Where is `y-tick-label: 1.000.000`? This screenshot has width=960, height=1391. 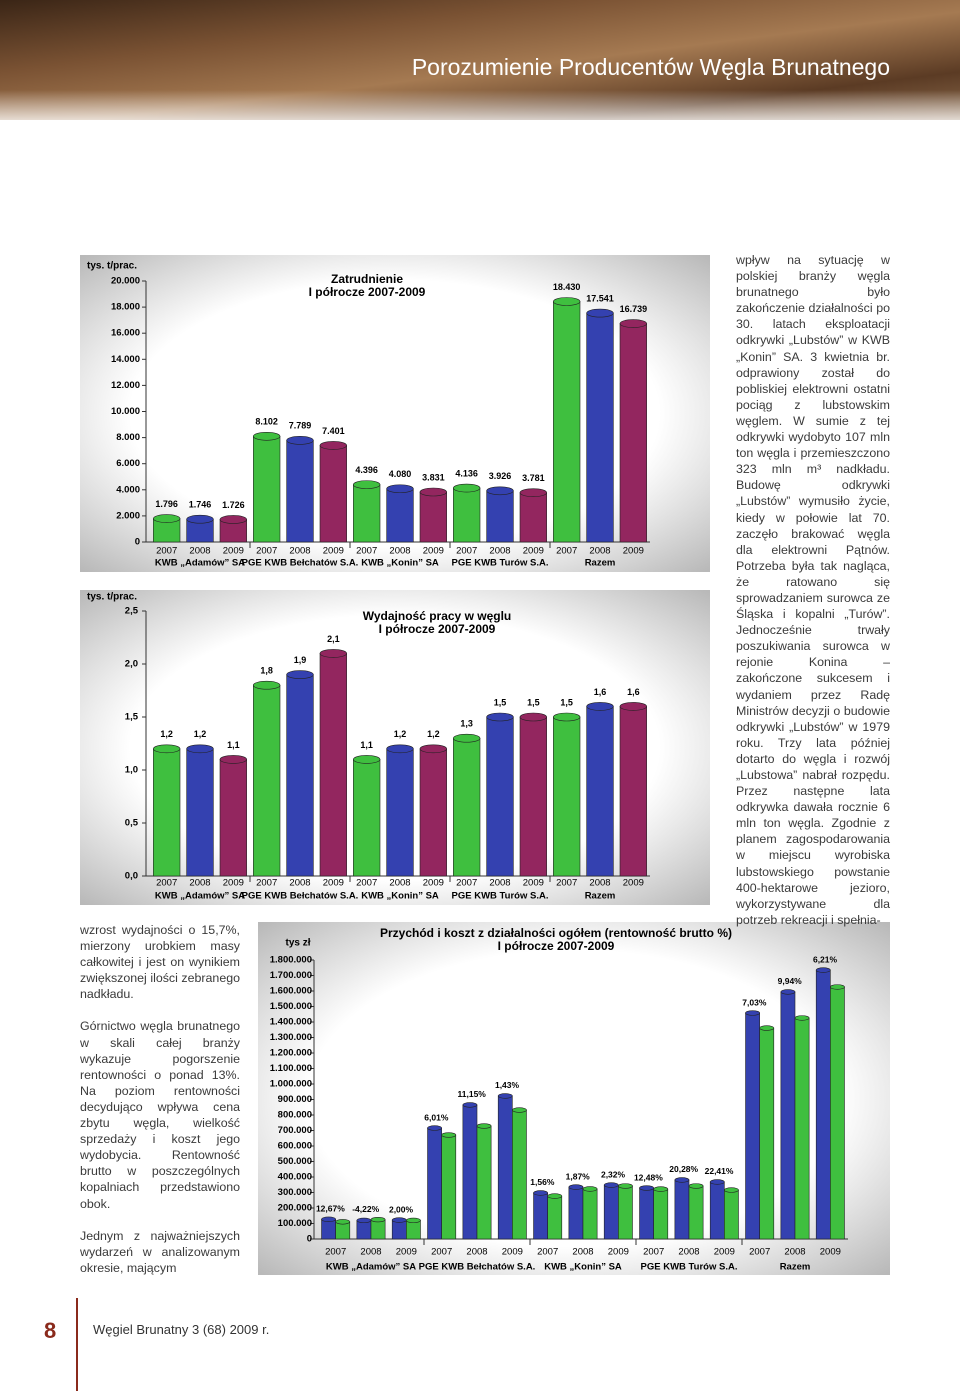
y-tick-label: 1.000.000 is located at coordinates (291, 1084).